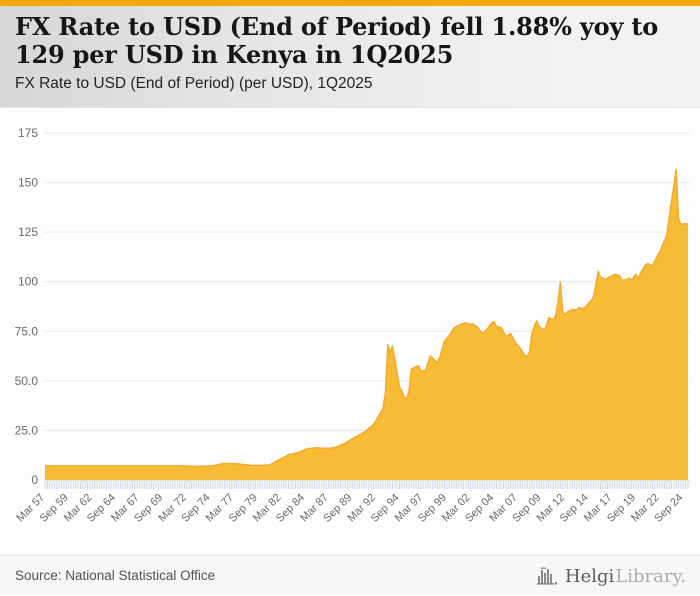 The width and height of the screenshot is (700, 596). I want to click on logo-text-library: Library., so click(650, 576).